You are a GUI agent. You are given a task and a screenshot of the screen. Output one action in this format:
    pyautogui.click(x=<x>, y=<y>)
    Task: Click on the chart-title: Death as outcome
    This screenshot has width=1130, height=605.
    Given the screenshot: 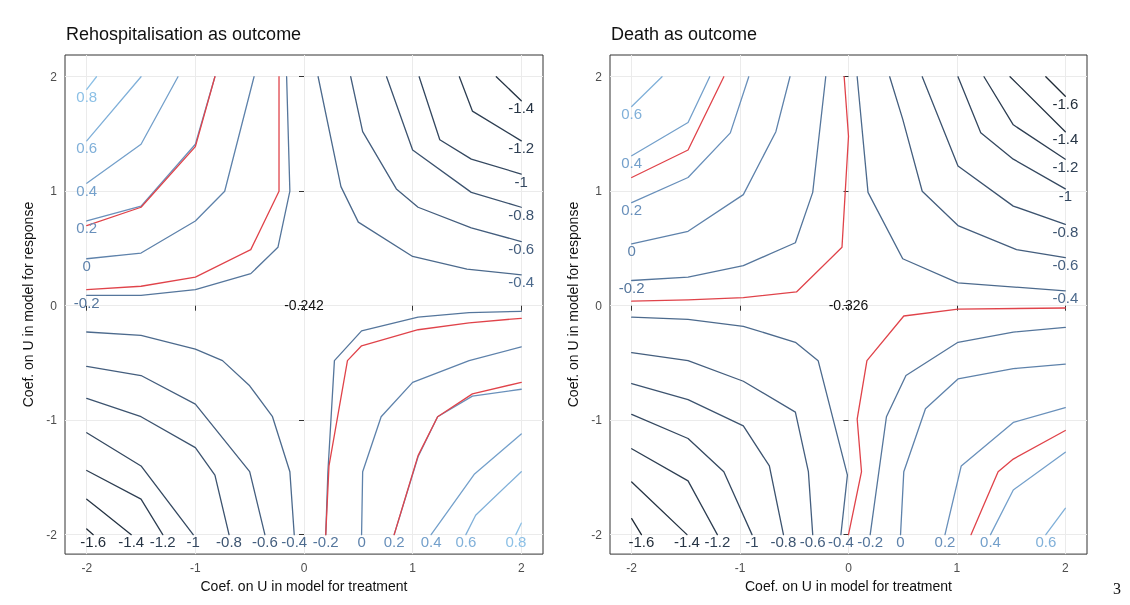 What is the action you would take?
    pyautogui.click(x=684, y=34)
    